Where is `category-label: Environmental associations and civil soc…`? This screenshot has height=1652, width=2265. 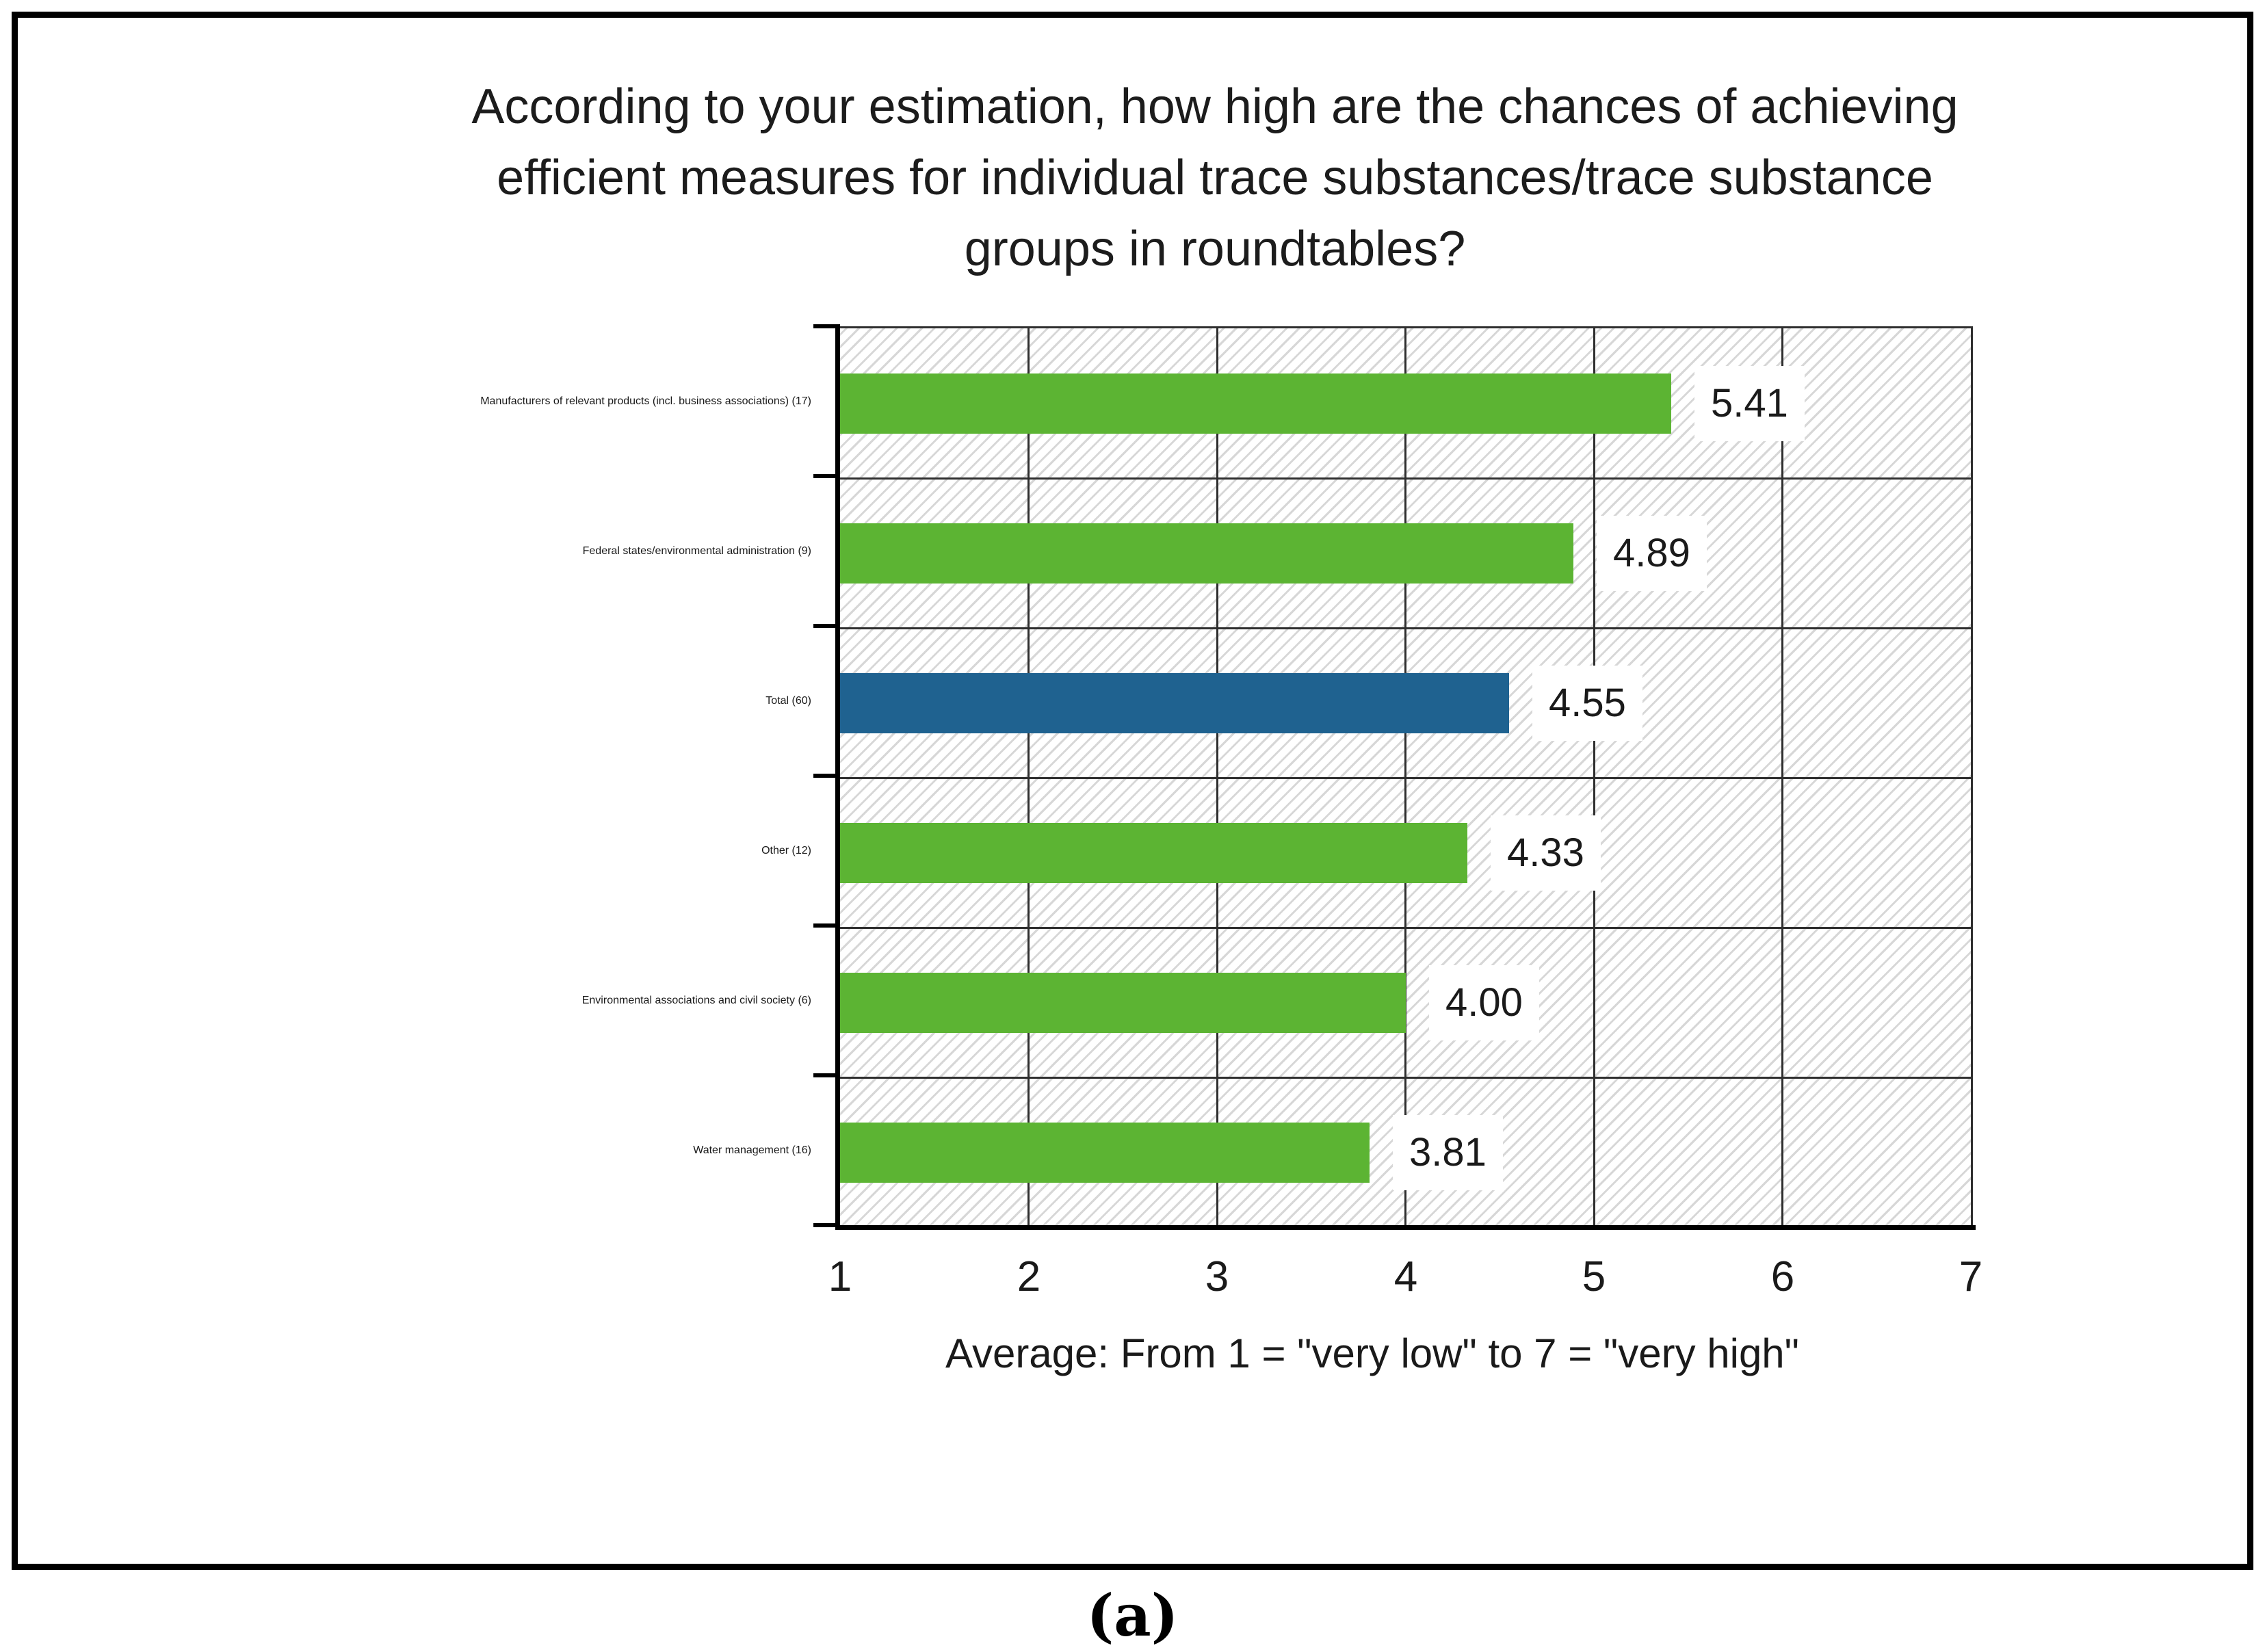
category-label: Environmental associations and civil soc… is located at coordinates (428, 1000).